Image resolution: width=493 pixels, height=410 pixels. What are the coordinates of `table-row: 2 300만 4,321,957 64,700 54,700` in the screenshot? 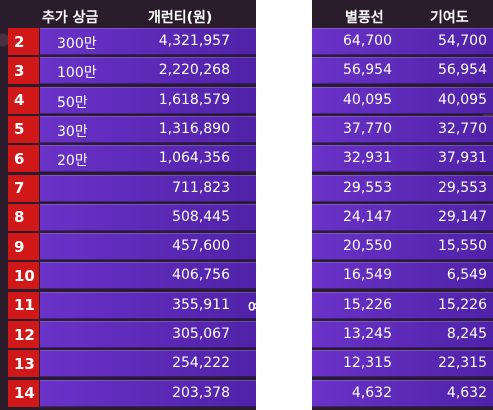 It's located at (250, 41).